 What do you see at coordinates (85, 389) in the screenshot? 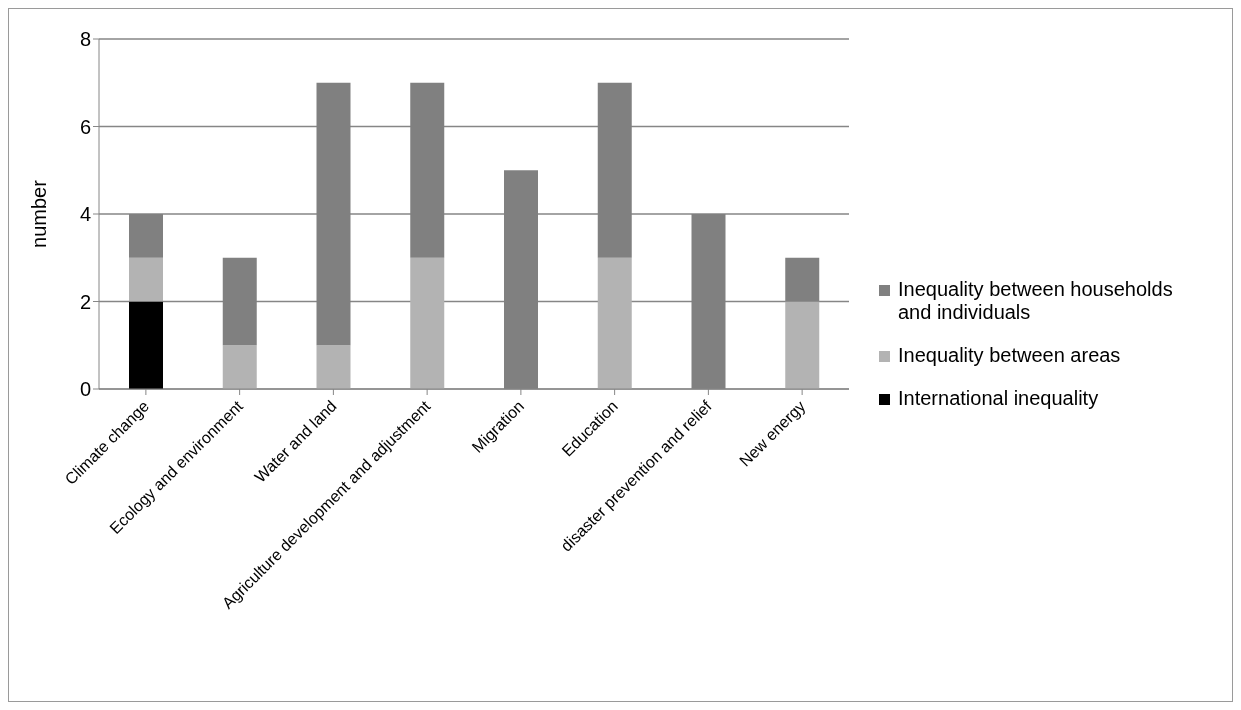
I see `y-tick-label: 0` at bounding box center [85, 389].